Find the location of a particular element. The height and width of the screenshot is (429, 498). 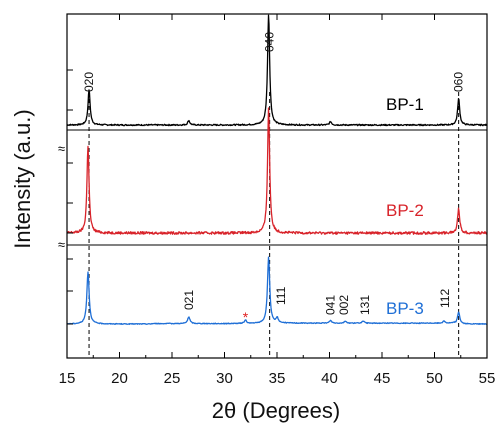

peak-label-021: 021 is located at coordinates (189, 300).